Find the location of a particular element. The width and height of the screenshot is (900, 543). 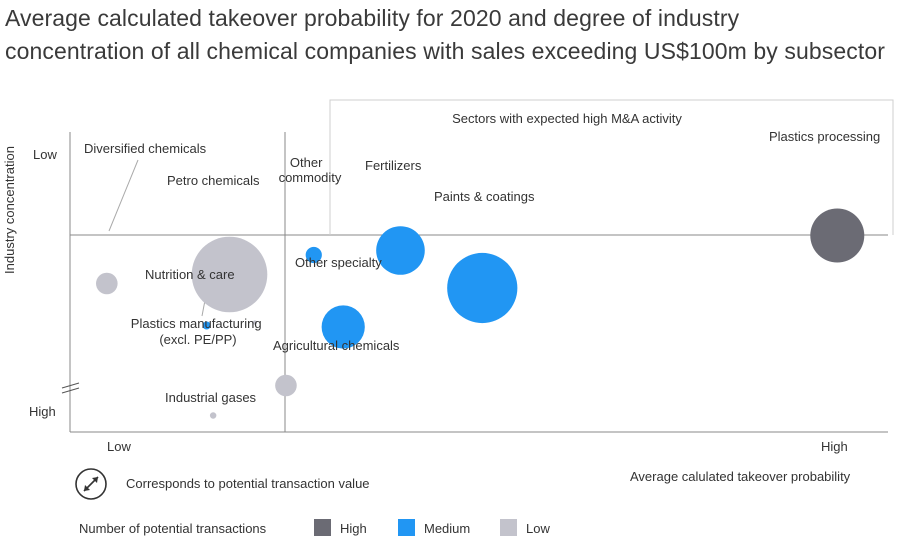

bubble-plastics-processing is located at coordinates (837, 235).